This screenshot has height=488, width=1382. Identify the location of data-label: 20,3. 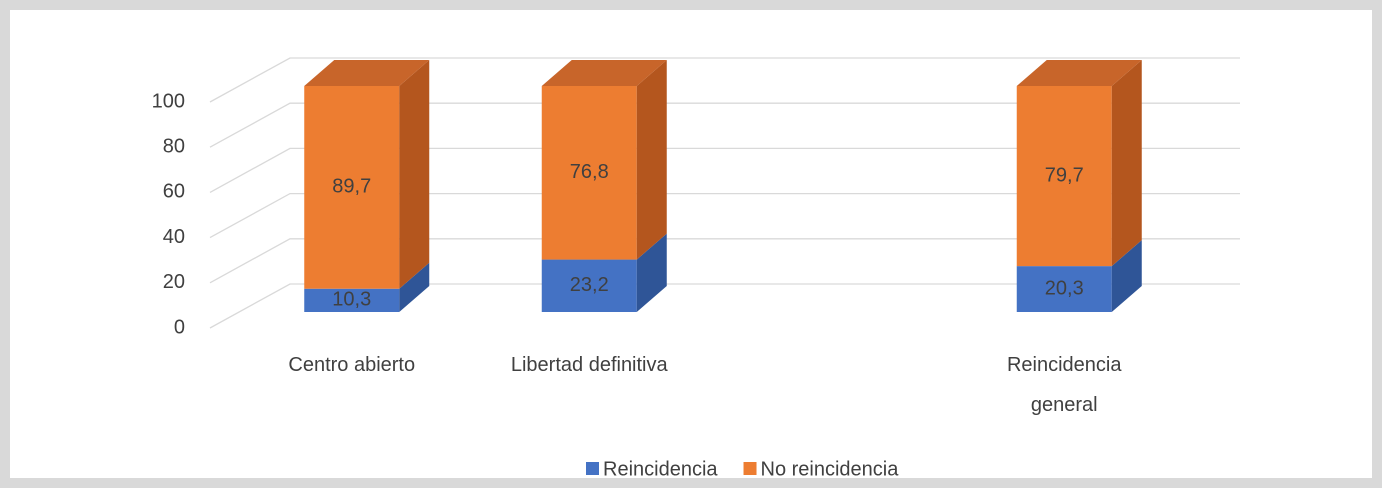
(1064, 288).